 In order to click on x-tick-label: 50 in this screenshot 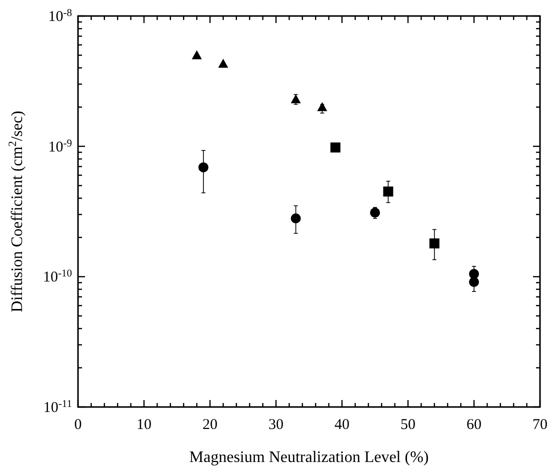, I will do `click(408, 425)`.